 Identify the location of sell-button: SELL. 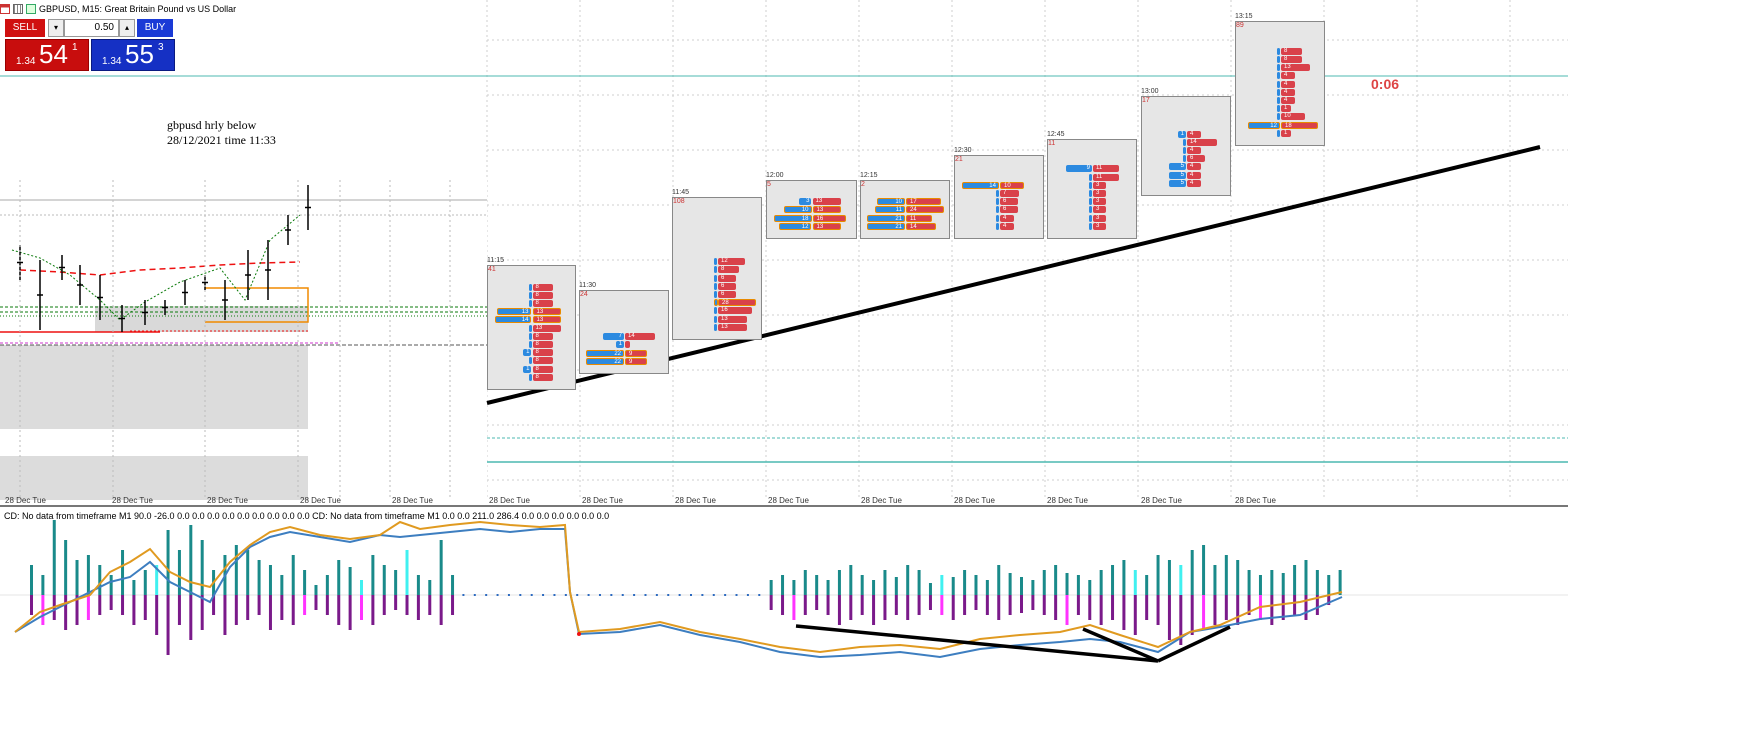
(25, 28).